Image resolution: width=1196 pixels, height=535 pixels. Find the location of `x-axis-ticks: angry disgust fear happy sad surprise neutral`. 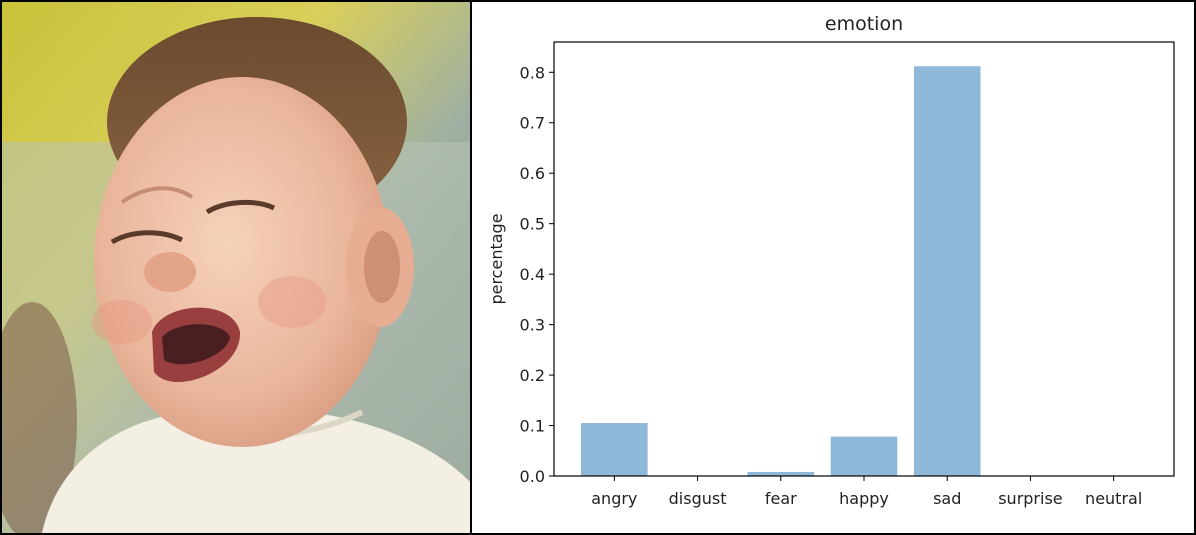

x-axis-ticks: angry disgust fear happy sad surprise neutral is located at coordinates (866, 492).